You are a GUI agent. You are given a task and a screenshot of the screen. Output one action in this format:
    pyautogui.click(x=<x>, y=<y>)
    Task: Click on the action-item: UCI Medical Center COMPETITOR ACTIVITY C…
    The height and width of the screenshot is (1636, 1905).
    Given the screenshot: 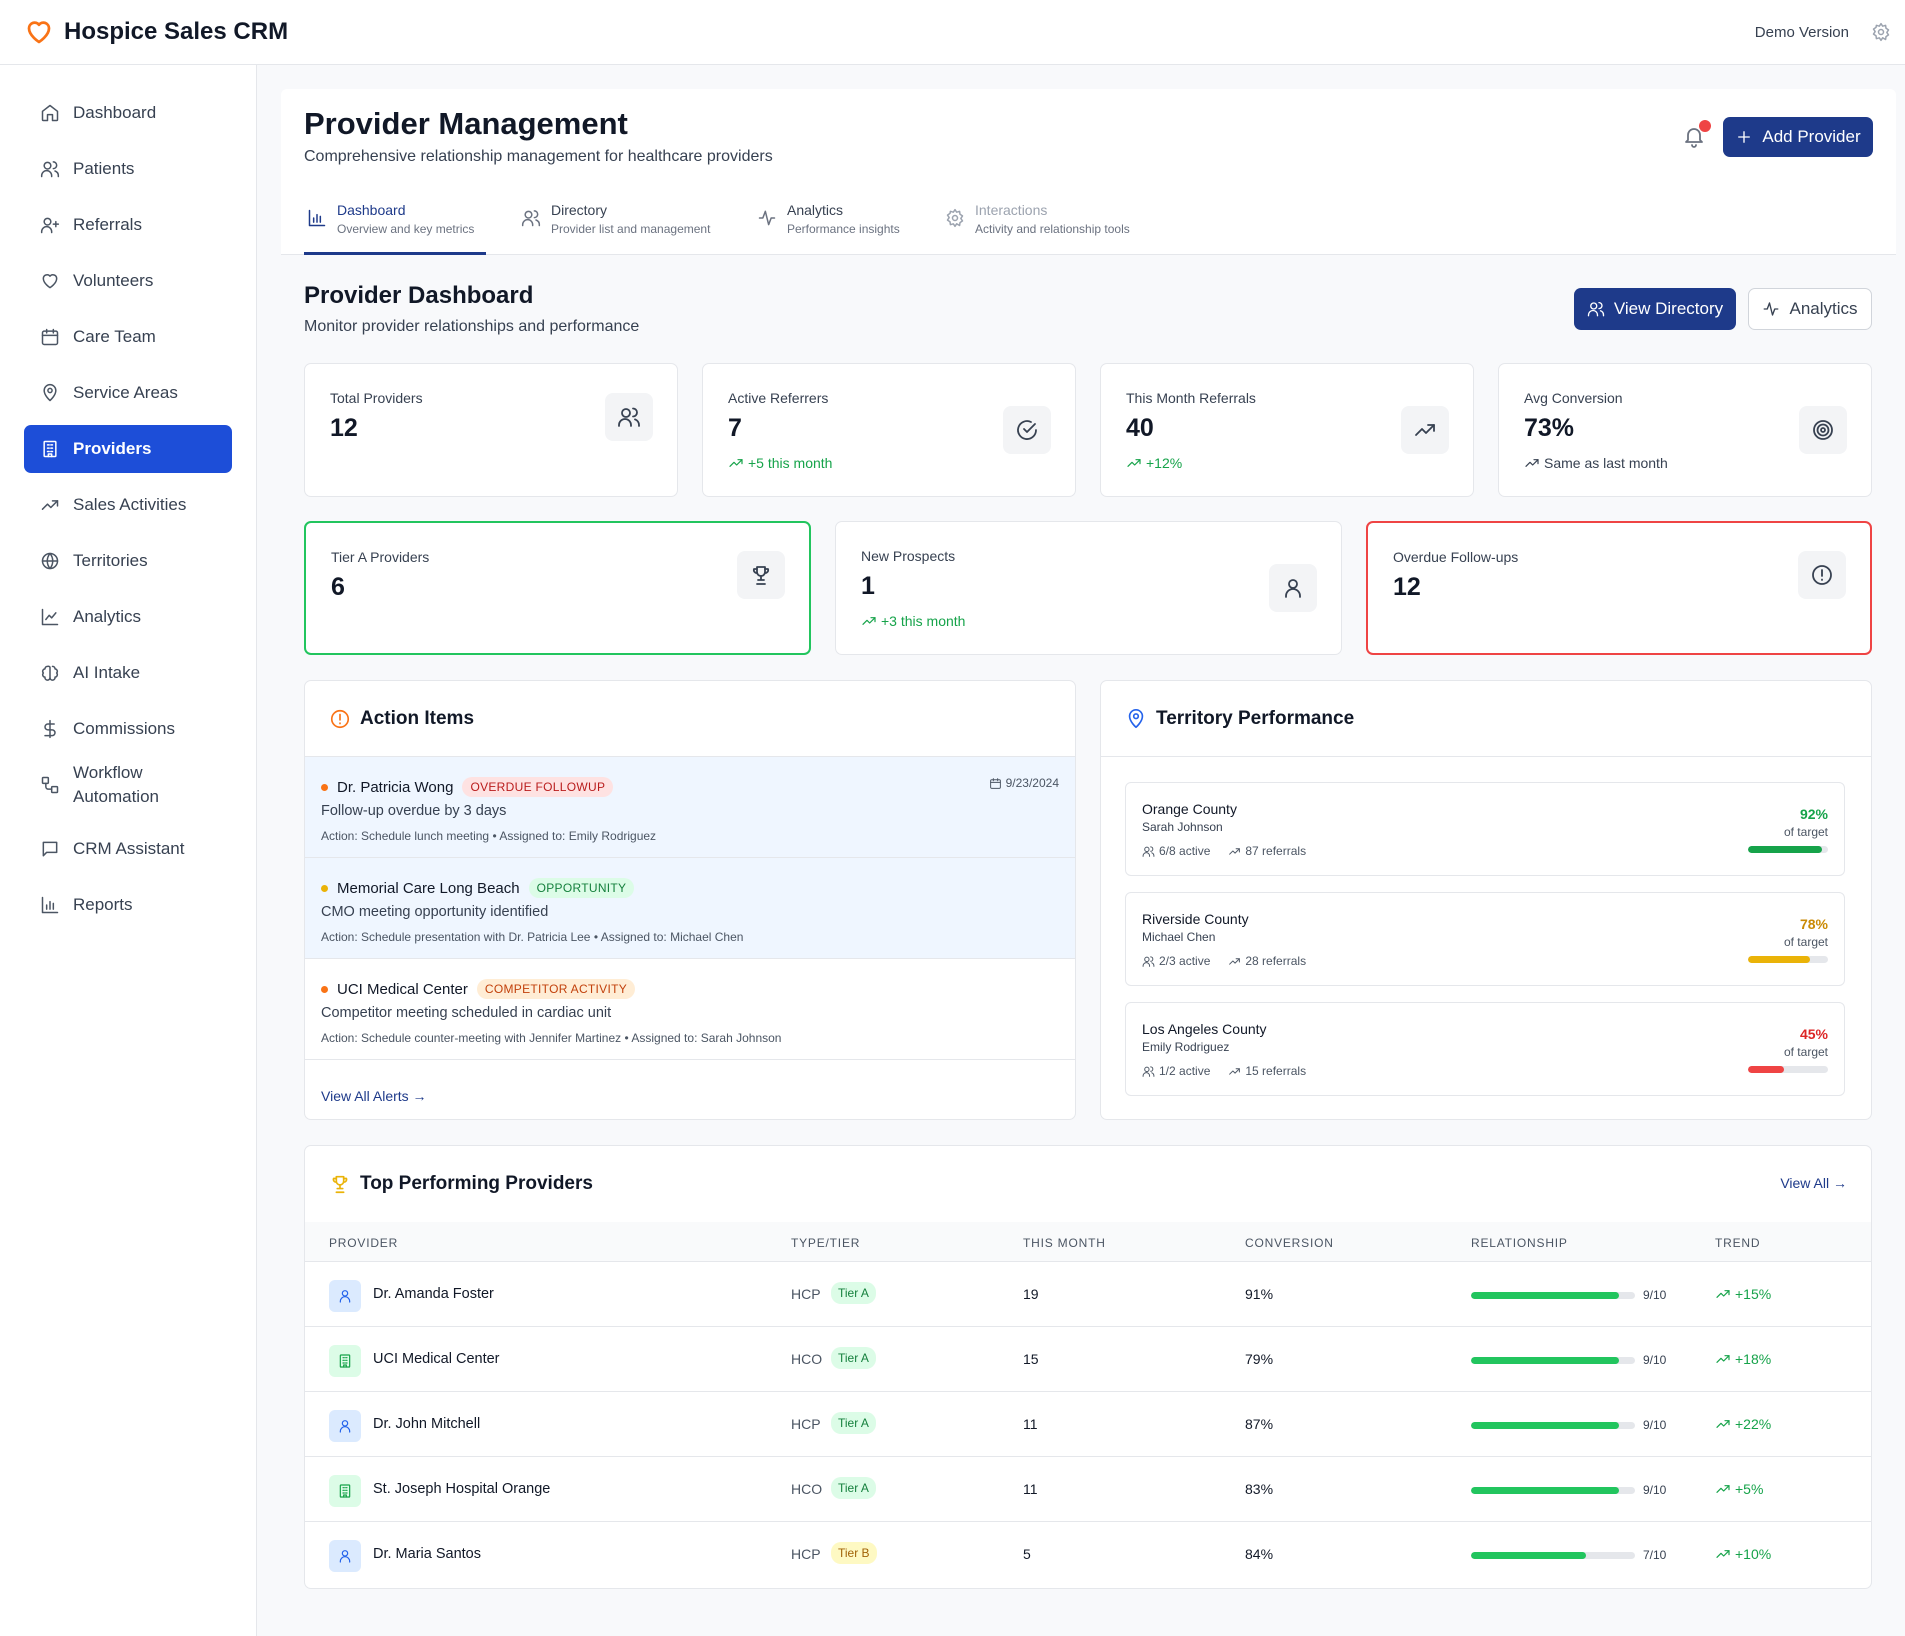 What is the action you would take?
    pyautogui.click(x=690, y=1009)
    